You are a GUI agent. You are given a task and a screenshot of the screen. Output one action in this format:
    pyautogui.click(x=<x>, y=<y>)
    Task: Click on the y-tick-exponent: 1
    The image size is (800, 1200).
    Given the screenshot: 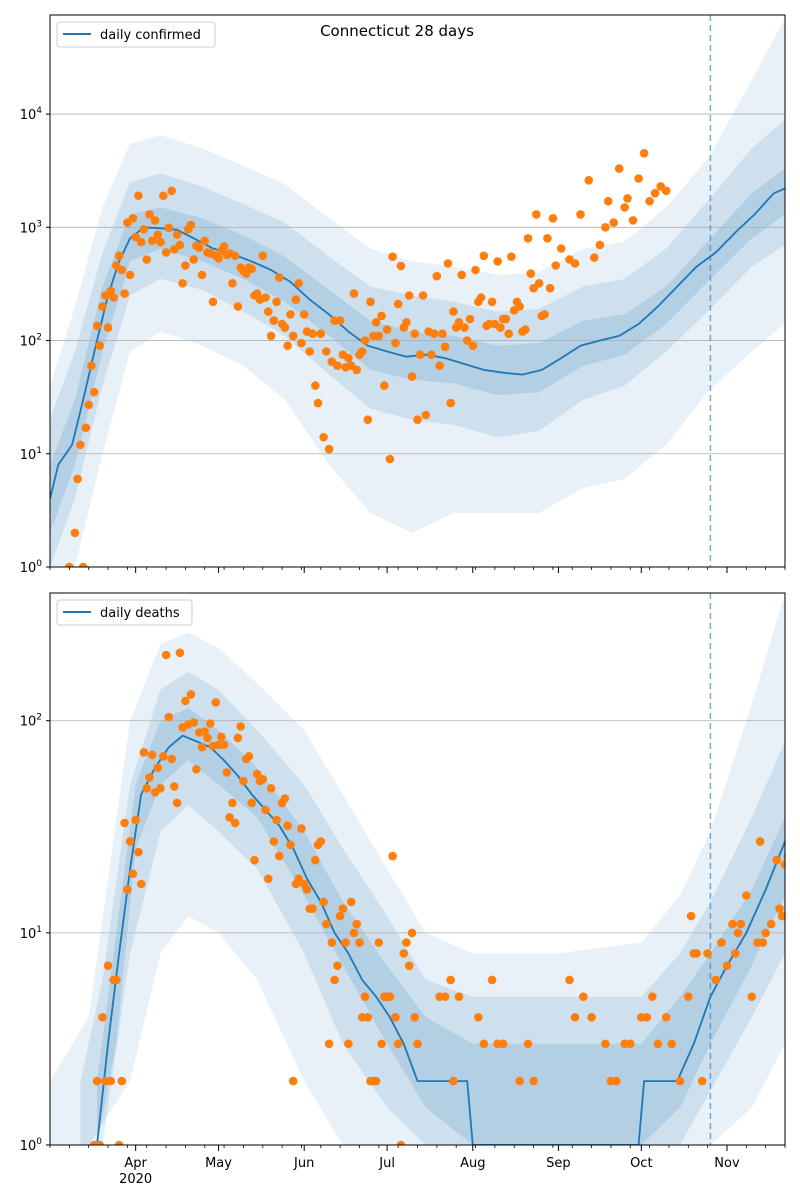 What is the action you would take?
    pyautogui.click(x=39, y=451)
    